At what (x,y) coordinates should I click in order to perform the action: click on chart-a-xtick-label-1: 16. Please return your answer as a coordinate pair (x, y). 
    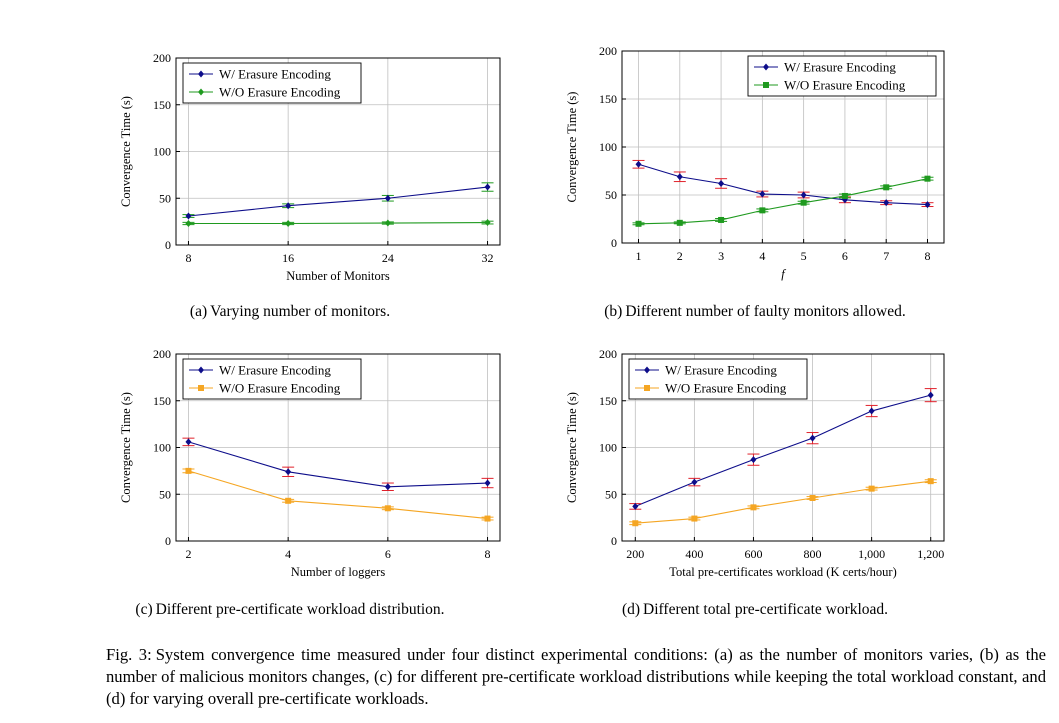
    Looking at the image, I should click on (288, 258).